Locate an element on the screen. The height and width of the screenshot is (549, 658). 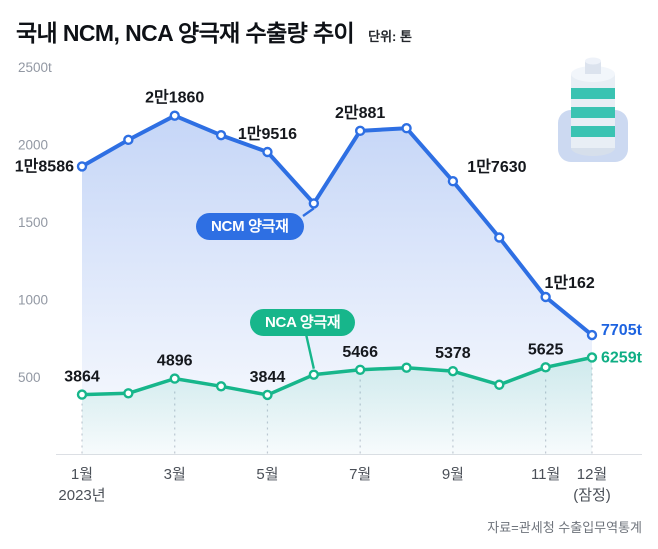
x-tick-label: 5월 is located at coordinates (267, 474).